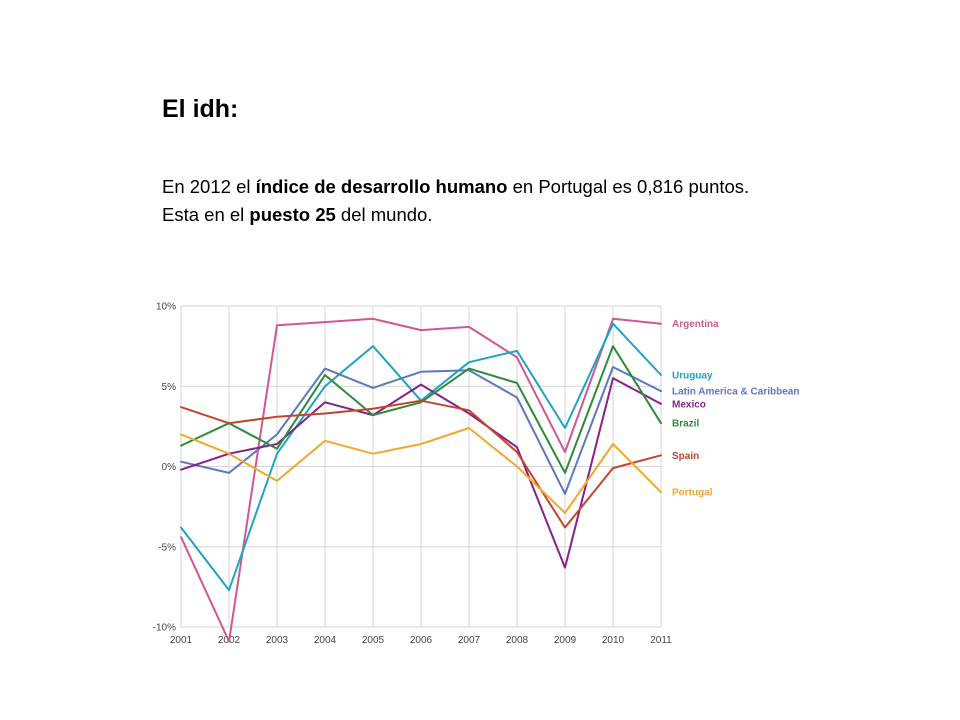 Image resolution: width=960 pixels, height=720 pixels. Describe the element at coordinates (209, 186) in the screenshot. I see `body-line-1-text-a: En 2012 el` at that location.